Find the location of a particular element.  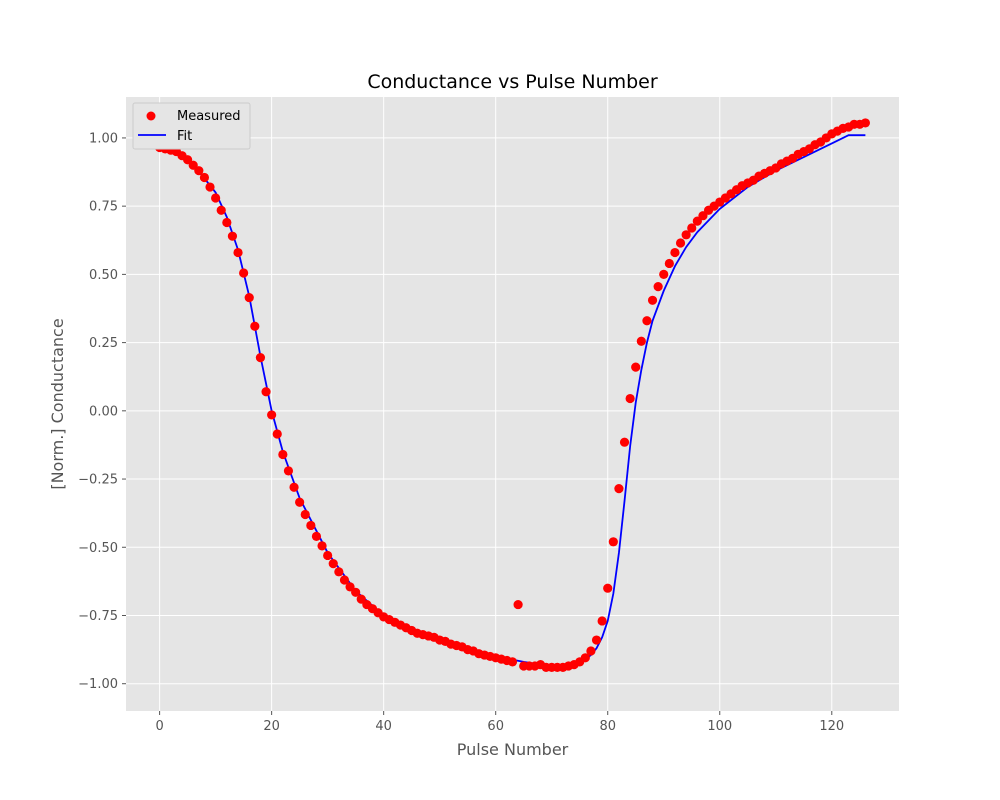

y-tick-label: −0.75 is located at coordinates (98, 616).